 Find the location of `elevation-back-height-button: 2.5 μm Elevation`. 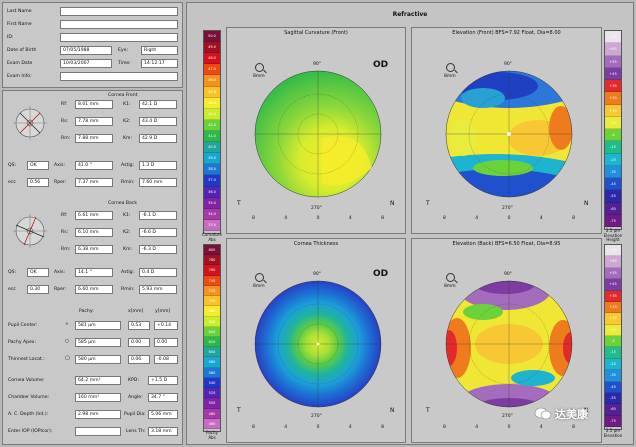

elevation-back-height-button: 2.5 μm Elevation is located at coordinates (613, 433).